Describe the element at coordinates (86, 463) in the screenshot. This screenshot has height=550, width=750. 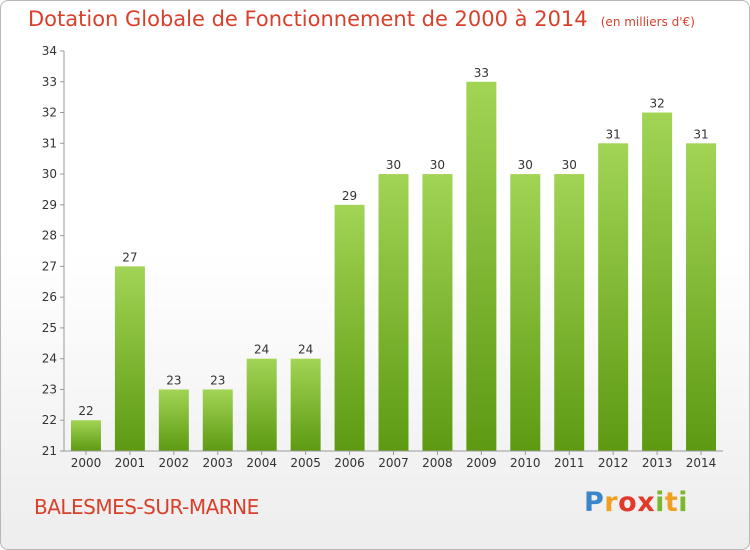
I see `x-tick-label: 2000` at that location.